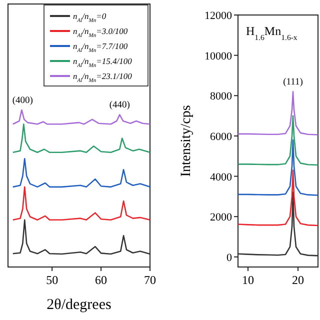 This screenshot has width=320, height=320. What do you see at coordinates (79, 305) in the screenshot?
I see `x-axis-title: 2θ/degrees` at bounding box center [79, 305].